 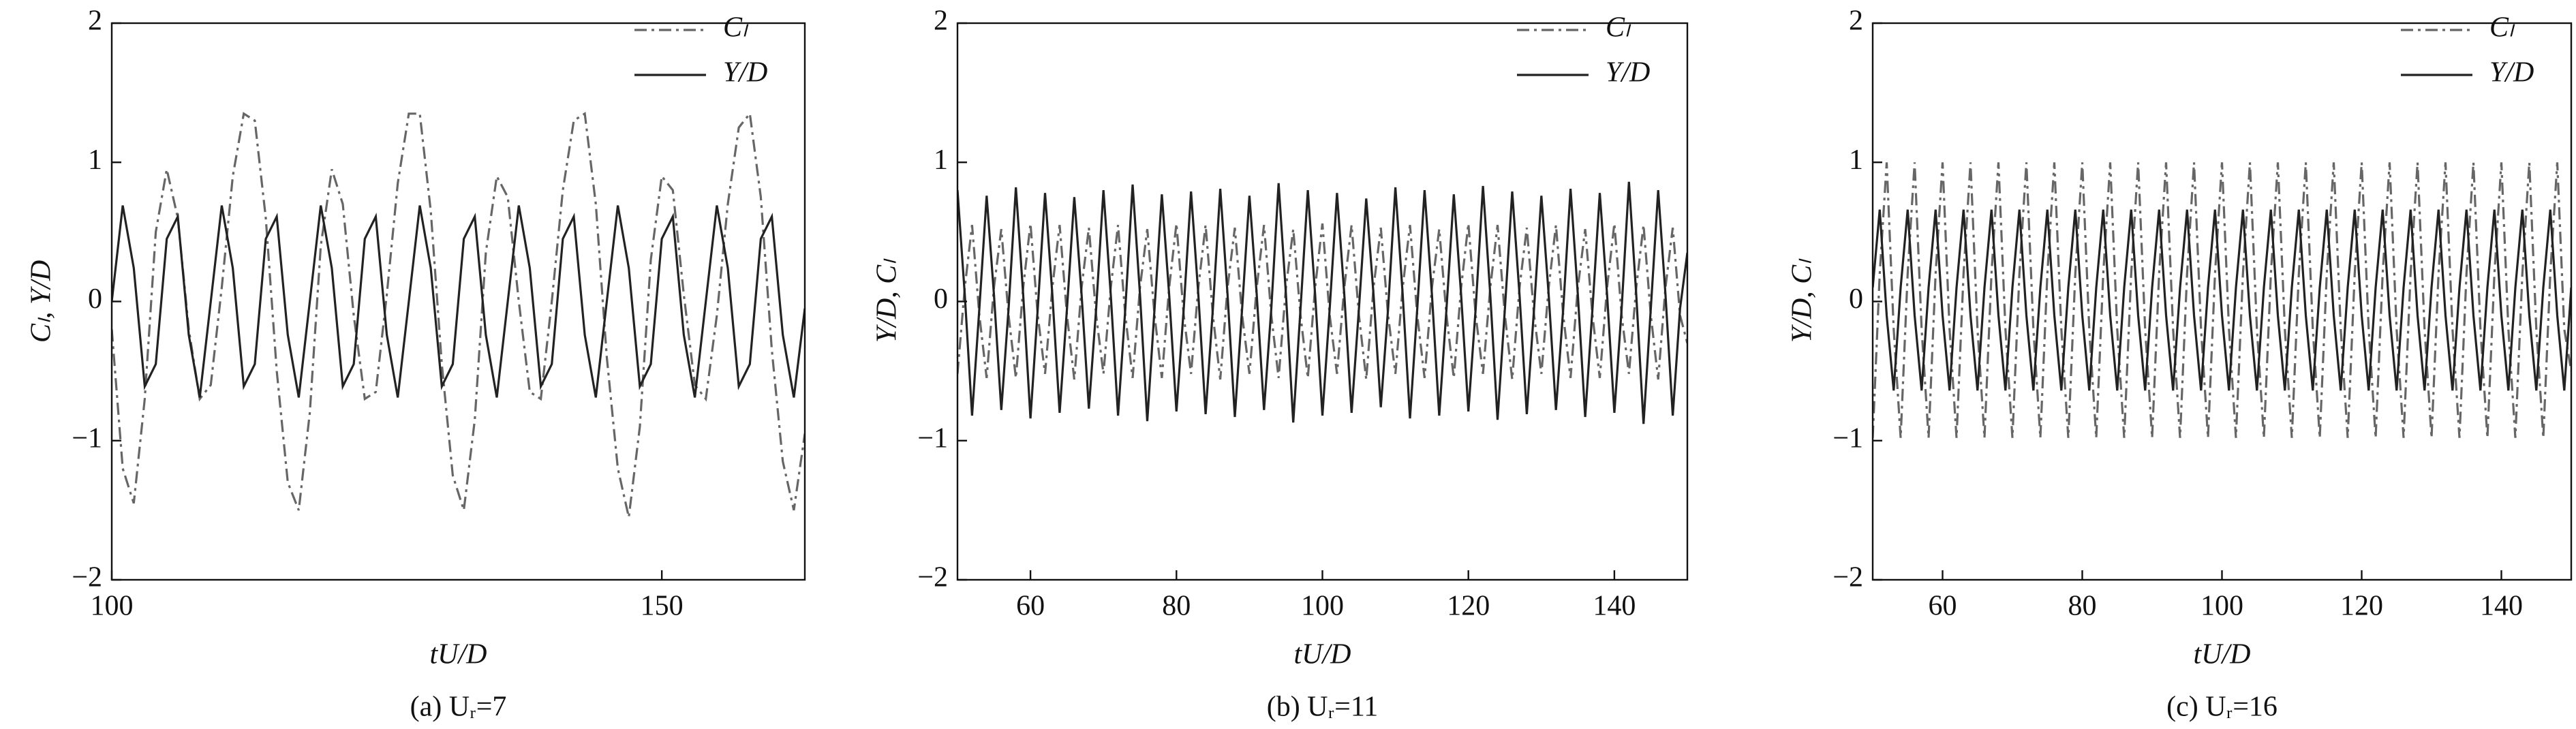 What do you see at coordinates (458, 707) in the screenshot?
I see `caption: (a) Uᵣ=7` at bounding box center [458, 707].